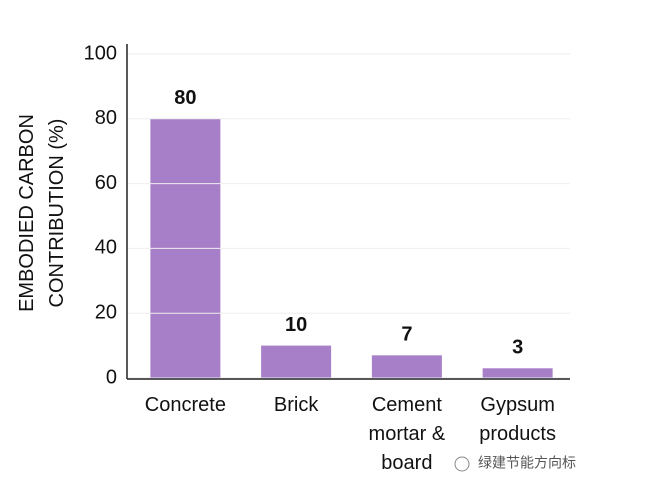 This screenshot has height=484, width=665. What do you see at coordinates (517, 348) in the screenshot?
I see `value-label: 3` at bounding box center [517, 348].